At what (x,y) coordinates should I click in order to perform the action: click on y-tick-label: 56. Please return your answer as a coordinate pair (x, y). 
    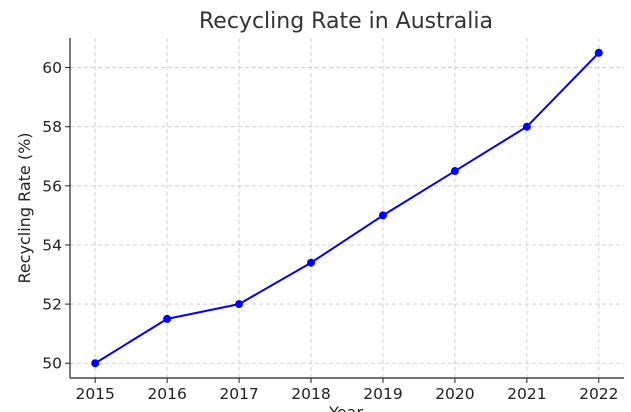
    Looking at the image, I should click on (52, 186).